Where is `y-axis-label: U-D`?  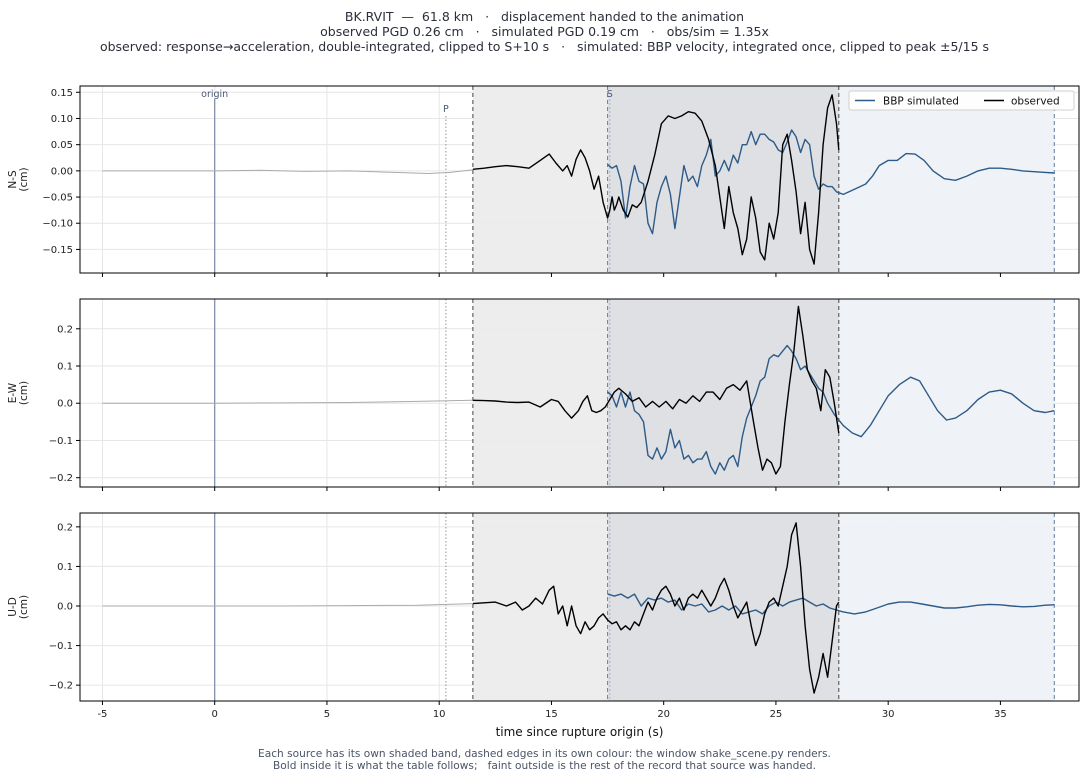 y-axis-label: U-D is located at coordinates (13, 607).